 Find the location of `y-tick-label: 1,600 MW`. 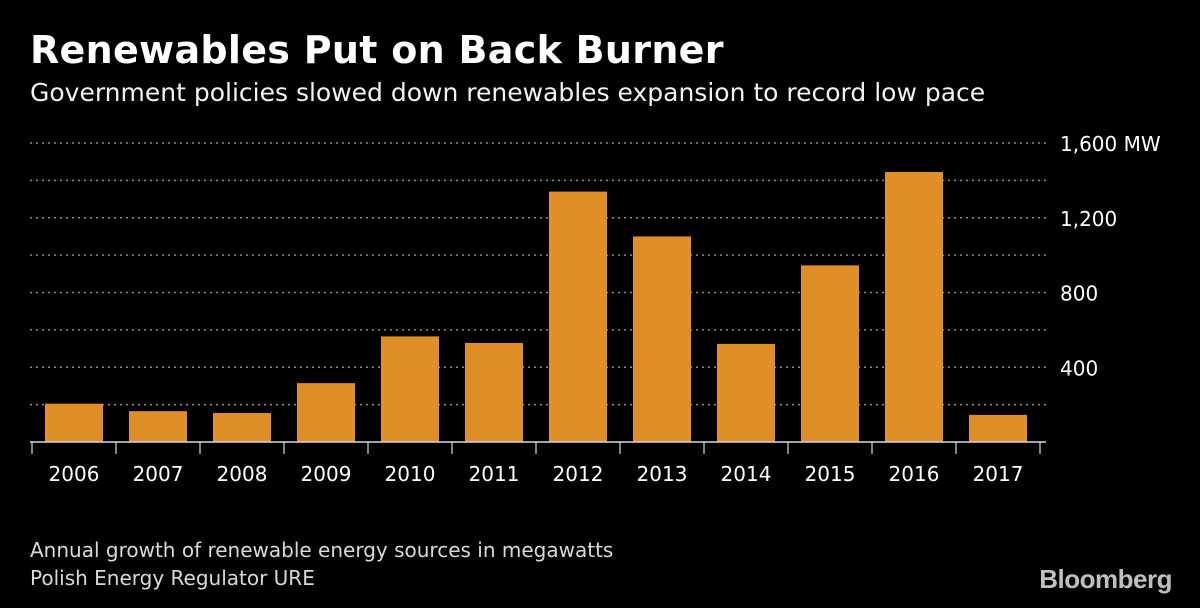

y-tick-label: 1,600 MW is located at coordinates (1110, 144).